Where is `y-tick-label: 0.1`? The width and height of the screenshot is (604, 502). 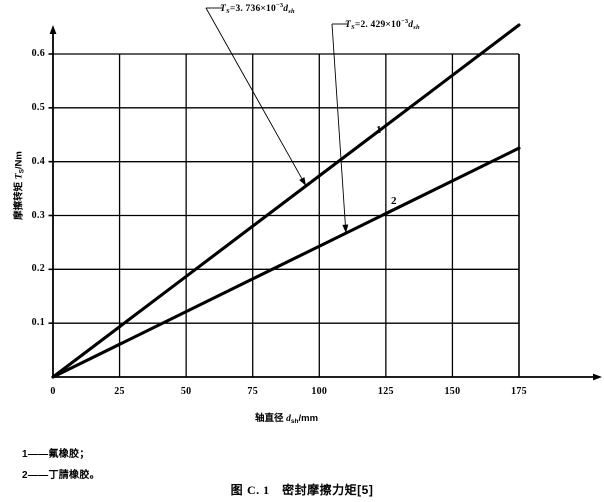
y-tick-label: 0.1 is located at coordinates (38, 323).